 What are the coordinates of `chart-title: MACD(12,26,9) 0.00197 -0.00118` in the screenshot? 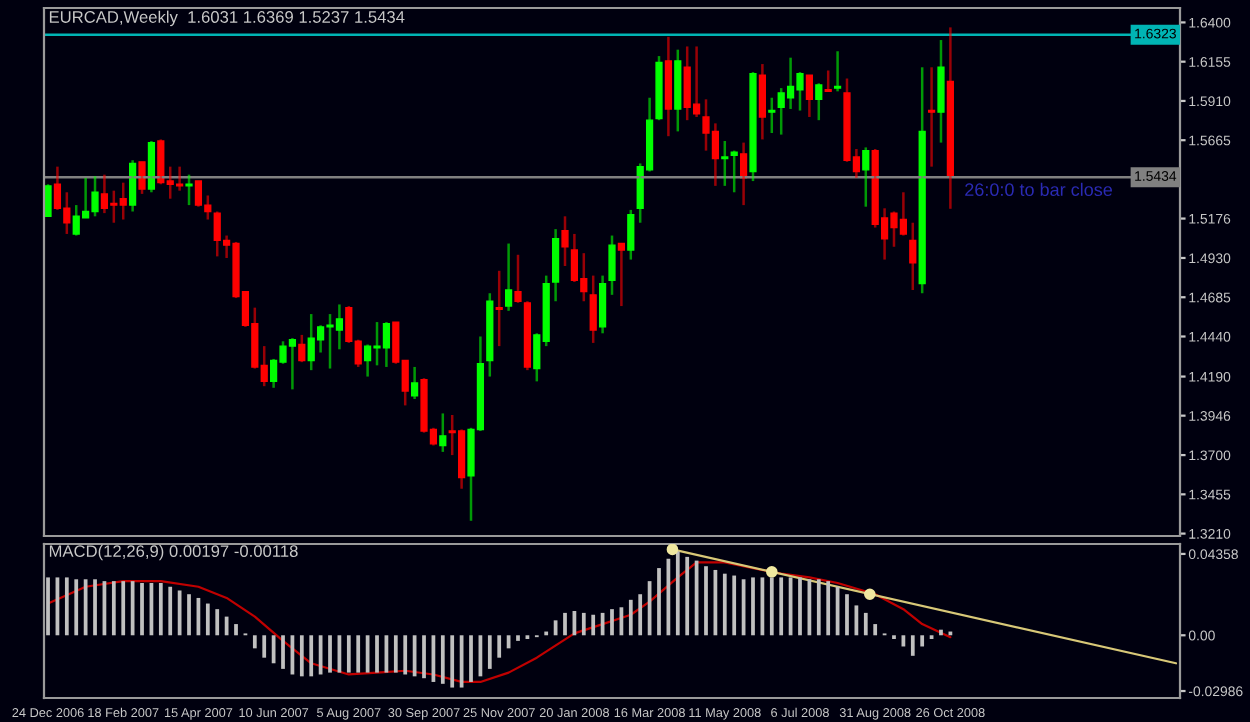 It's located at (173, 552).